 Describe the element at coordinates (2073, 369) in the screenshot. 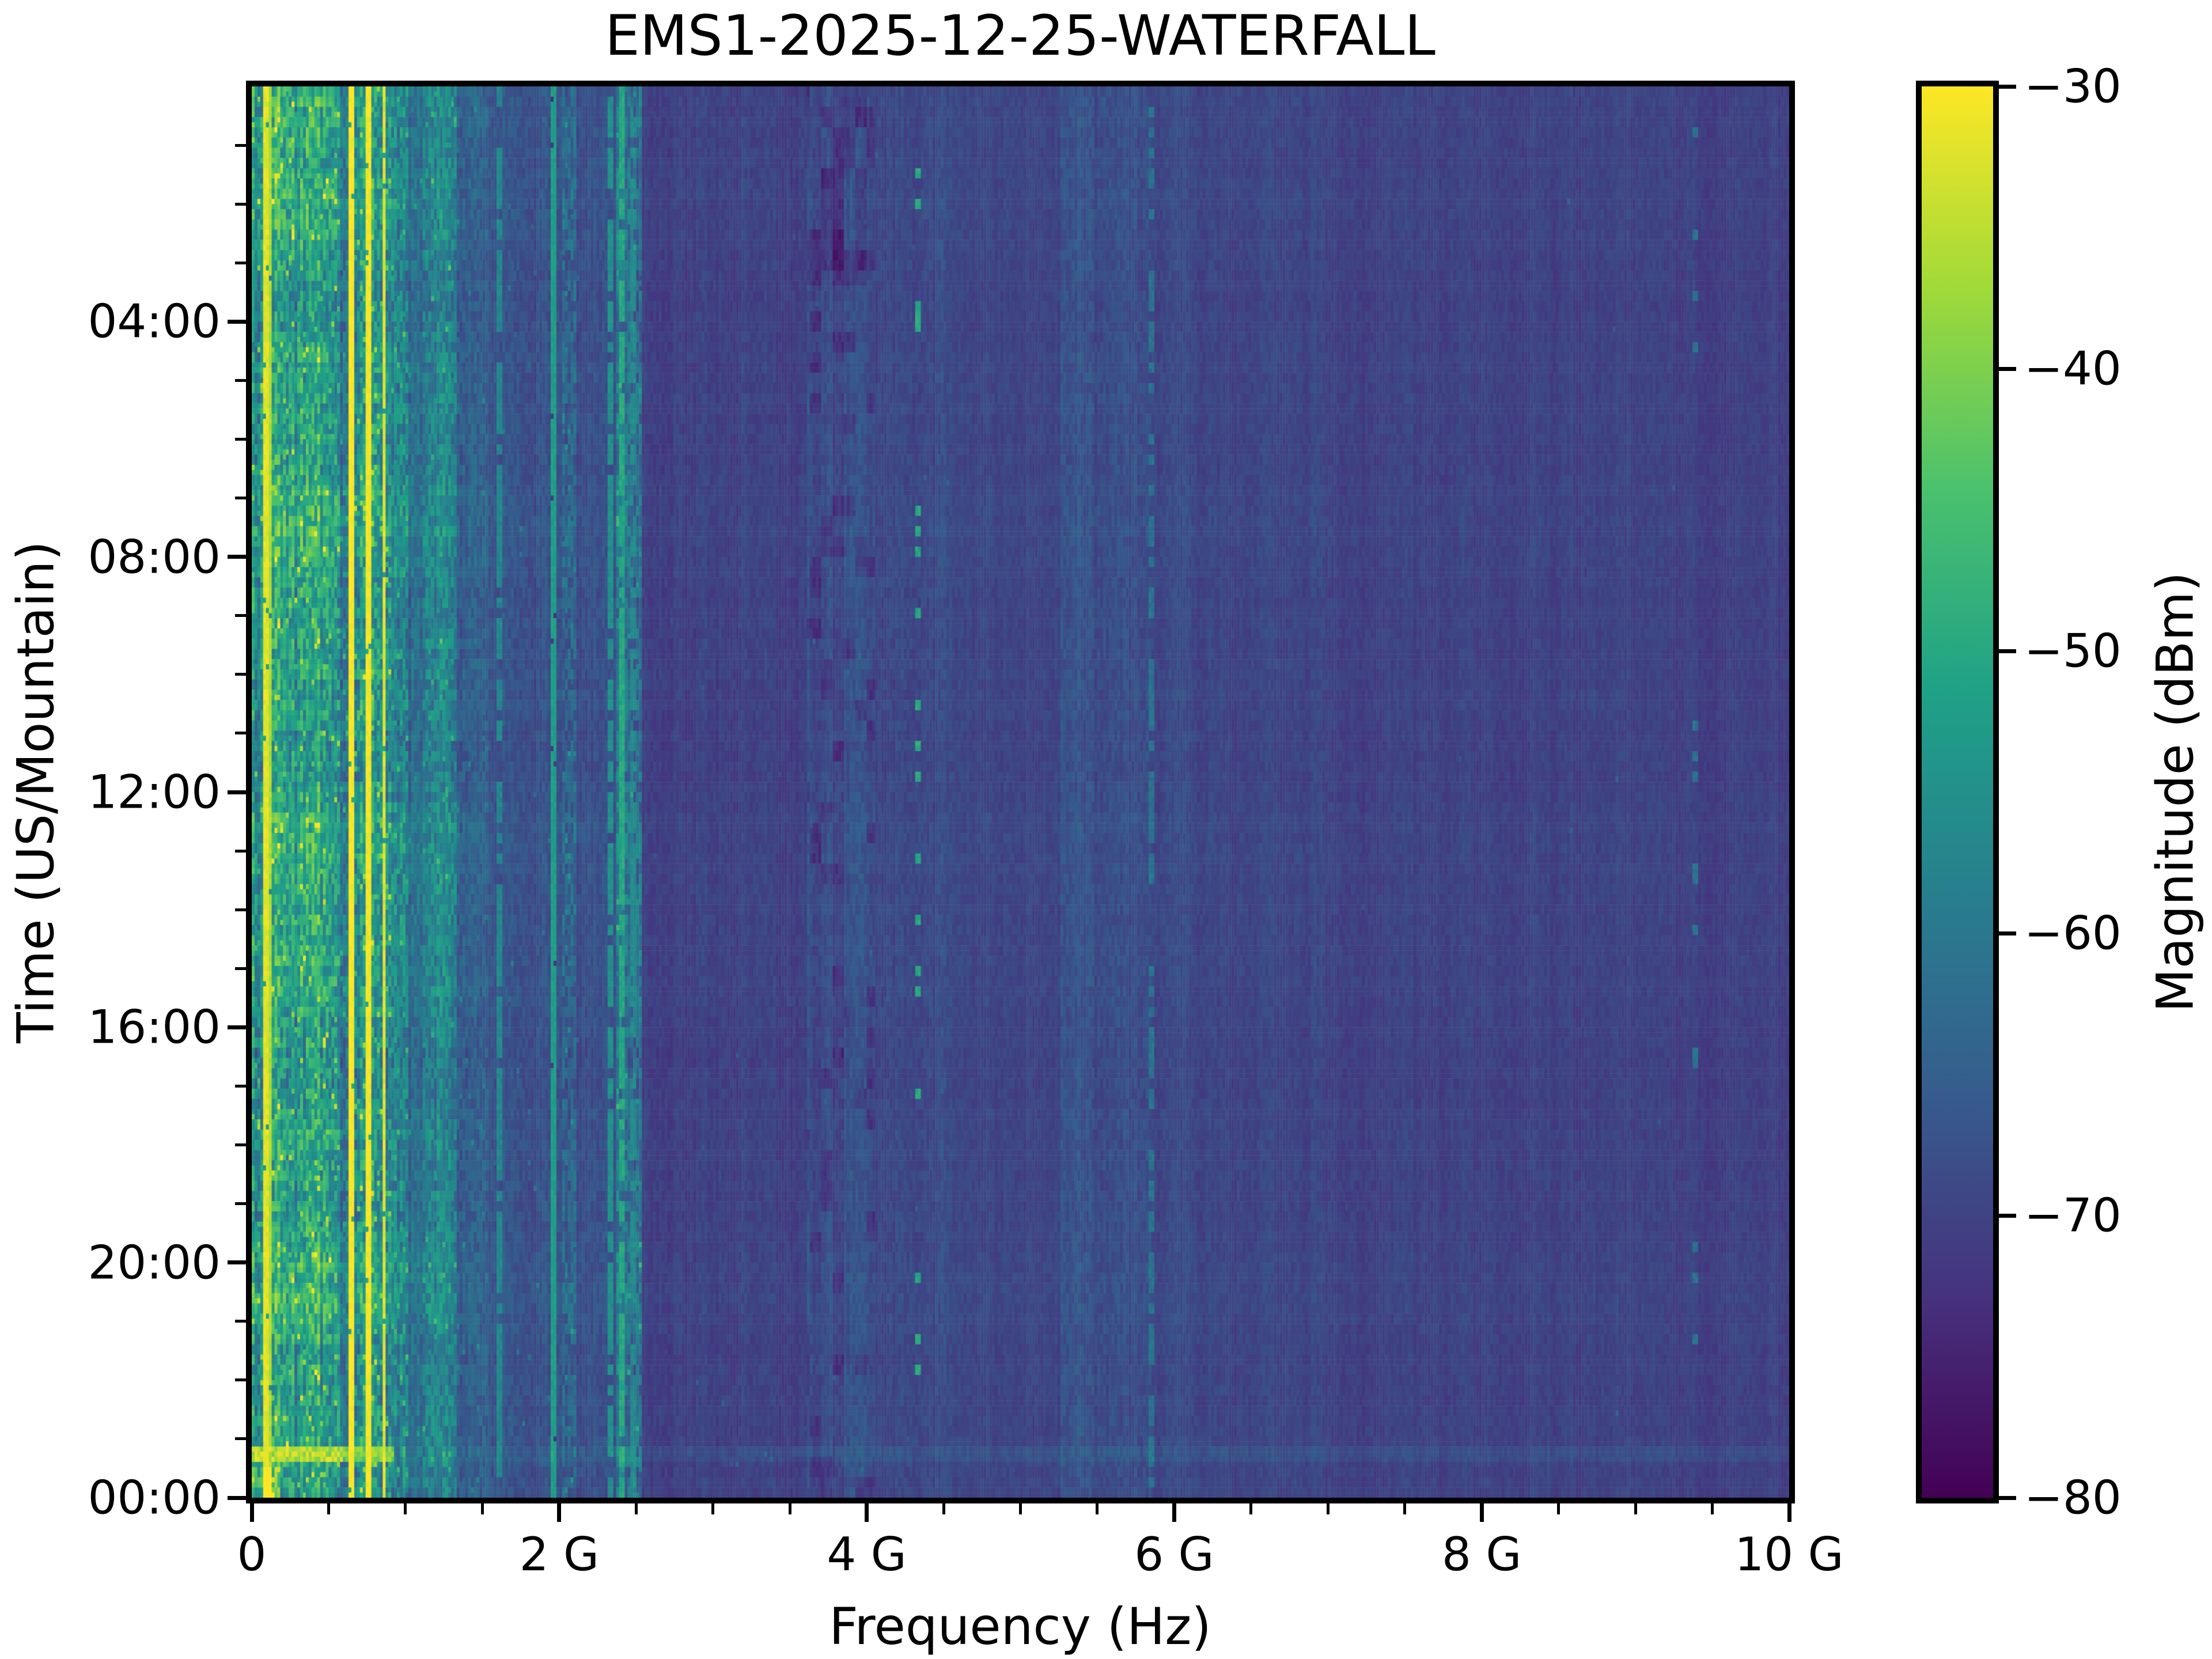

I see `colorbar-tick-label: −40` at that location.